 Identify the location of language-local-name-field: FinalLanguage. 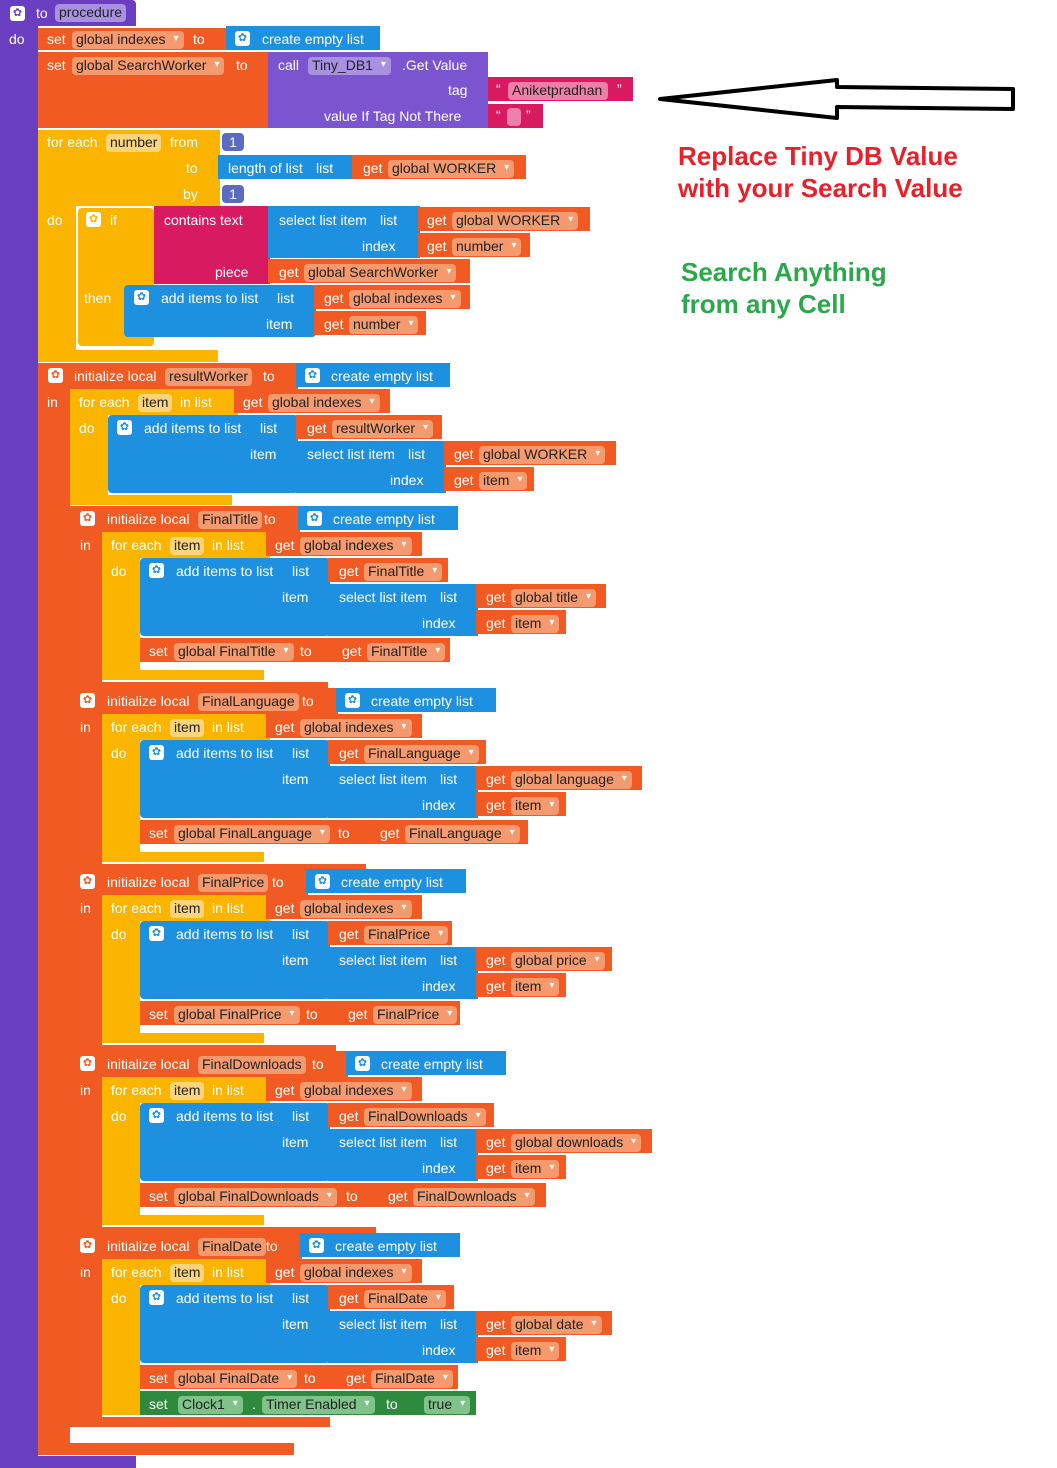
(248, 702).